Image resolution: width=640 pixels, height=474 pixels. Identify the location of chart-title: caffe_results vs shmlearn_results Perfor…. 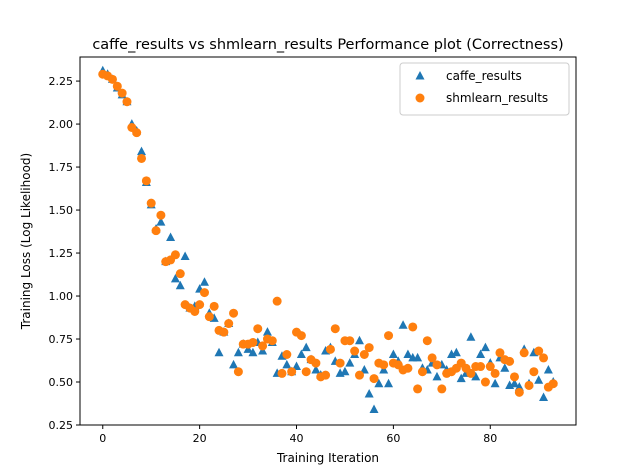
(327, 45).